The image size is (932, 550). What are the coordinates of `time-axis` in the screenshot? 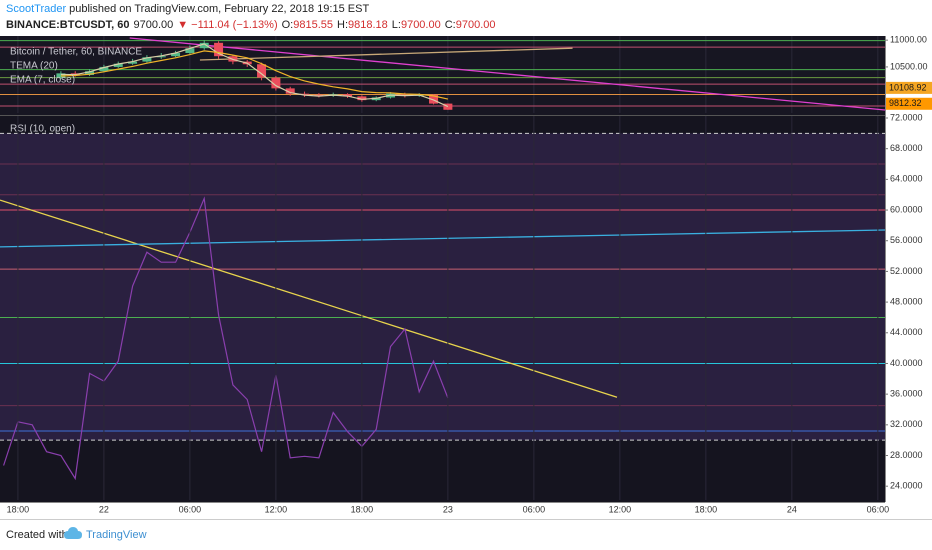 It's located at (466, 510).